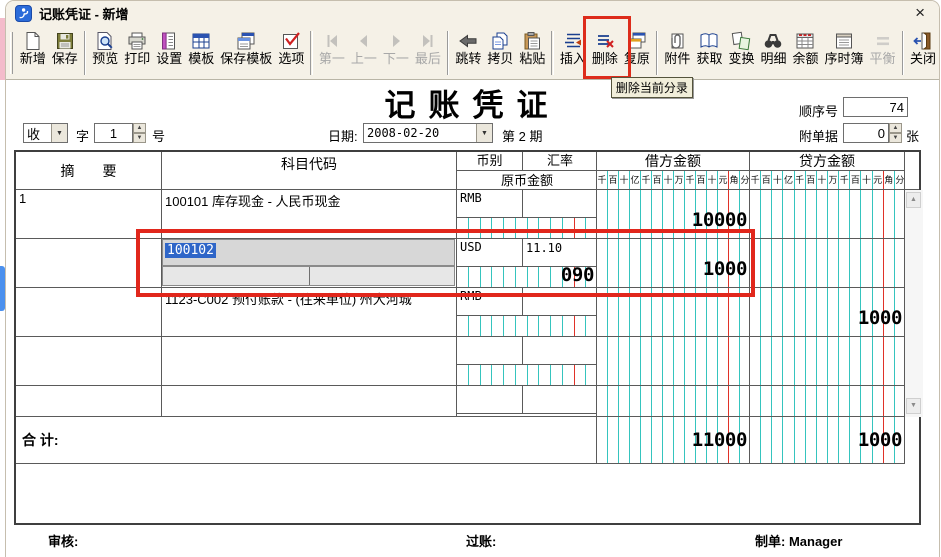  I want to click on scroll-down-icon: ▼, so click(913, 406).